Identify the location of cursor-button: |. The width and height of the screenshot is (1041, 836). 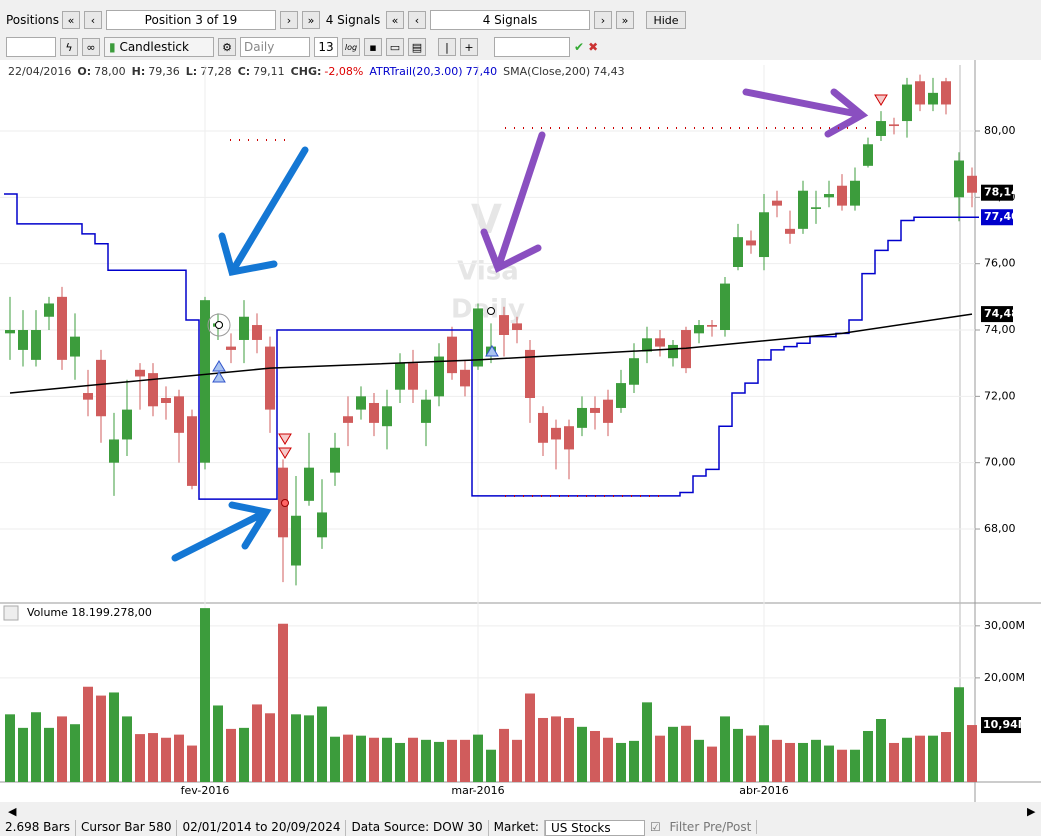
(447, 47).